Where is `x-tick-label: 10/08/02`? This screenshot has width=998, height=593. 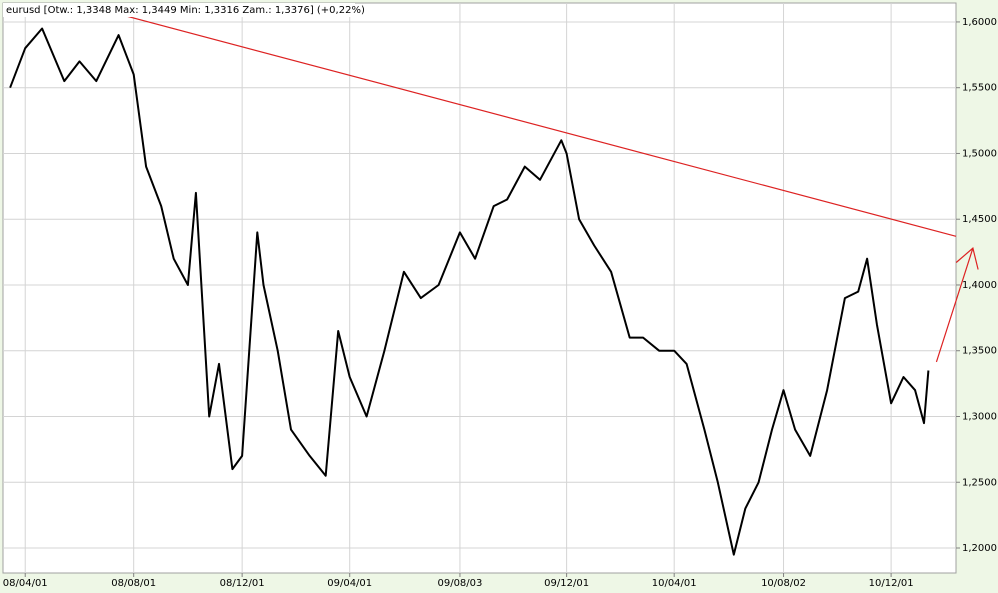 x-tick-label: 10/08/02 is located at coordinates (783, 583).